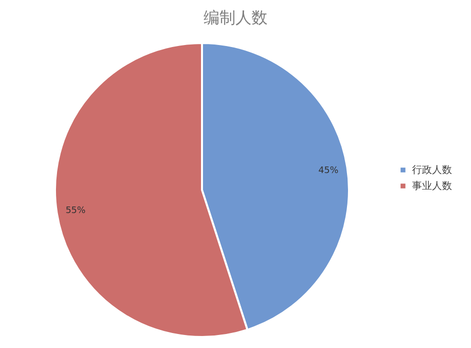  What do you see at coordinates (432, 186) in the screenshot?
I see `legend-label: 事业人数` at bounding box center [432, 186].